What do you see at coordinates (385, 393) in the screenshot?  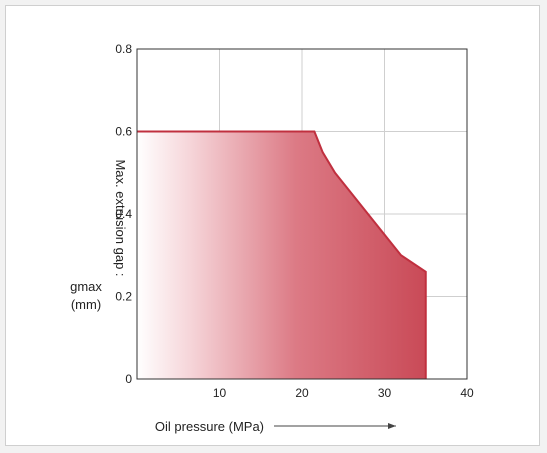 I see `x-tick-label-2: 30` at bounding box center [385, 393].